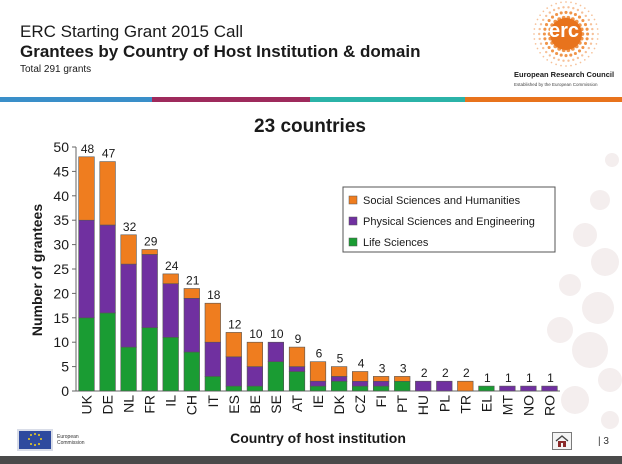  What do you see at coordinates (445, 373) in the screenshot?
I see `bar-total-label: 2` at bounding box center [445, 373].